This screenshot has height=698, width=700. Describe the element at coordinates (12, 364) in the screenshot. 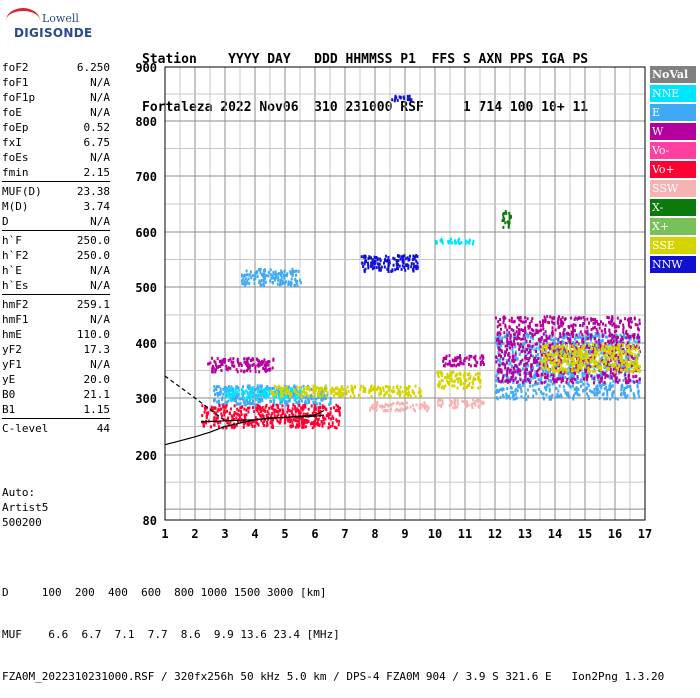

I see `param-key: yF1` at that location.